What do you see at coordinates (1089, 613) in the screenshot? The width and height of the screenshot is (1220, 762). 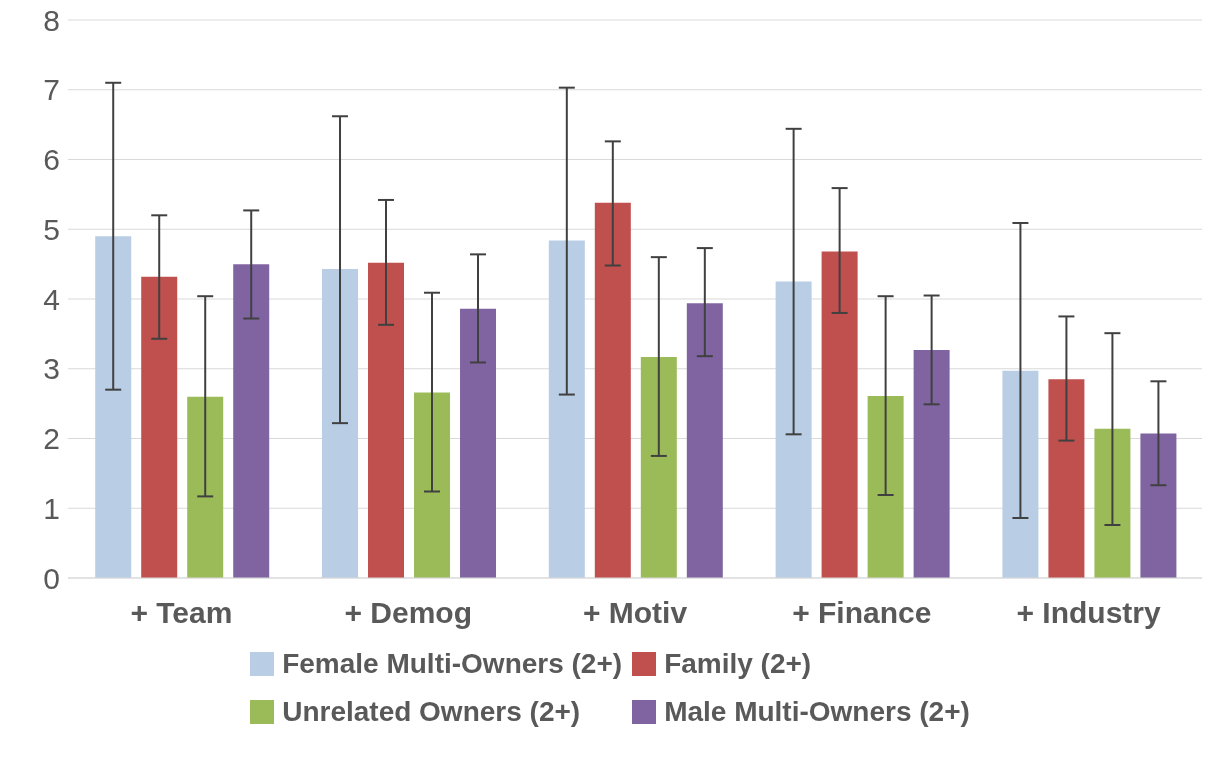 I see `x-tick-label: + Industry` at bounding box center [1089, 613].